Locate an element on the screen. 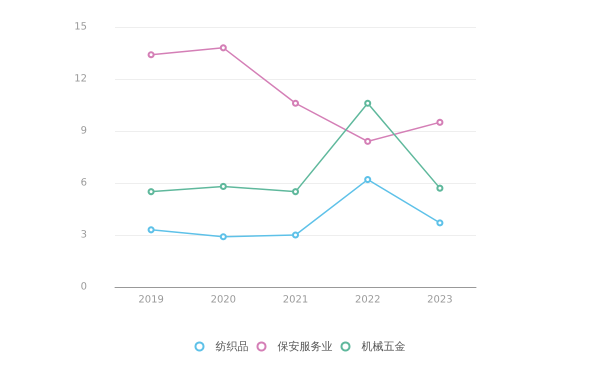 Image resolution: width=600 pixels, height=375 pixels. legend-label: 纺织品 is located at coordinates (232, 346).